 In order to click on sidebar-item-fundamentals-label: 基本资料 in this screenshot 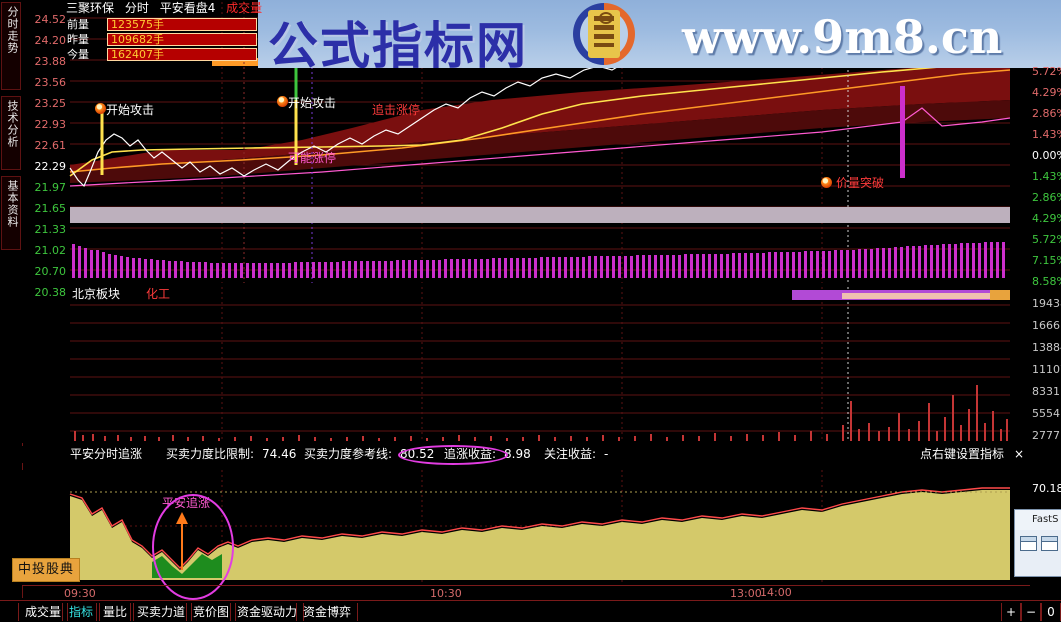, I will do `click(12, 204)`.